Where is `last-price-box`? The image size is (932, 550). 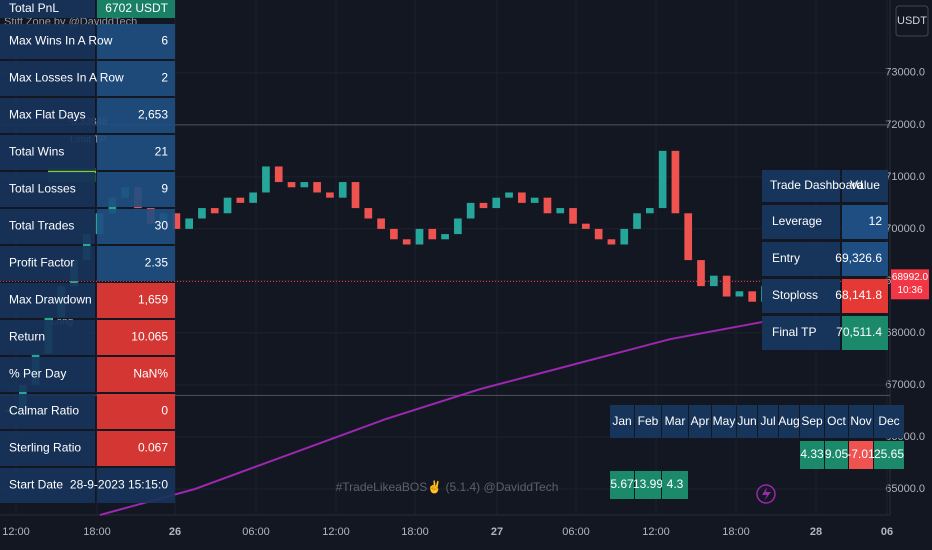 last-price-box is located at coordinates (910, 284).